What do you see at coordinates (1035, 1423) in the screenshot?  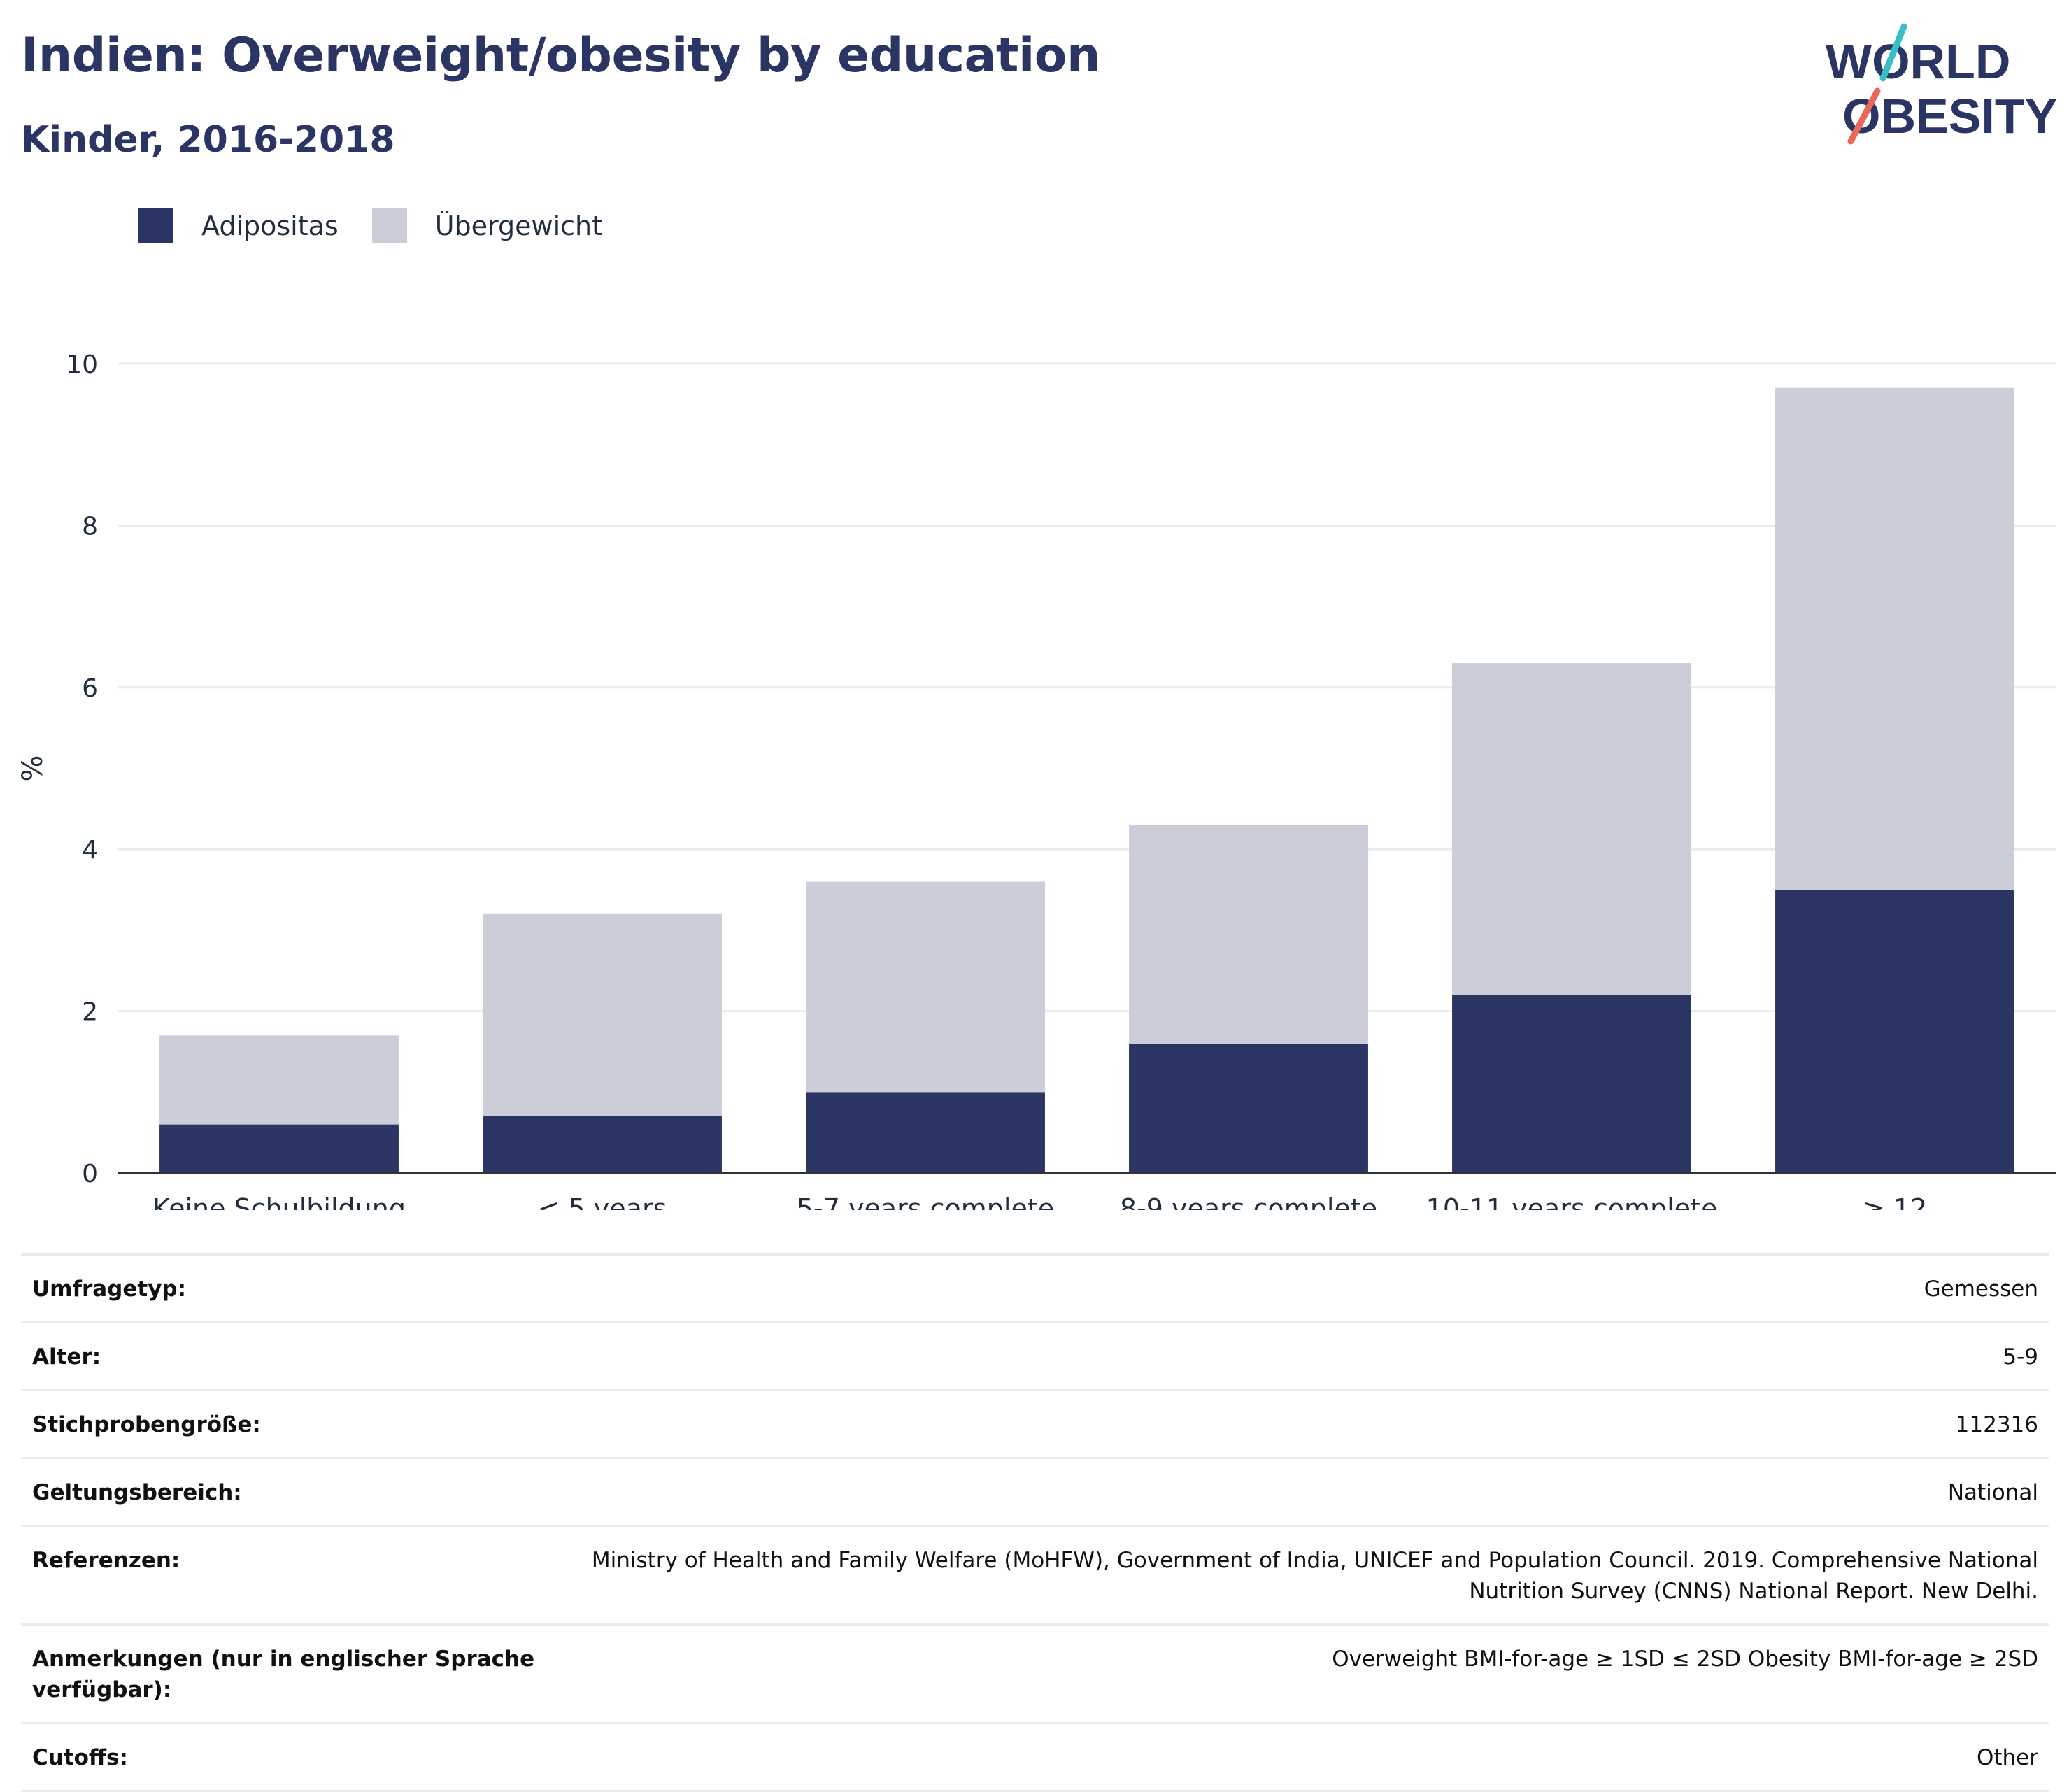 I see `metadata-row: Stichprobengröße: 112316` at bounding box center [1035, 1423].